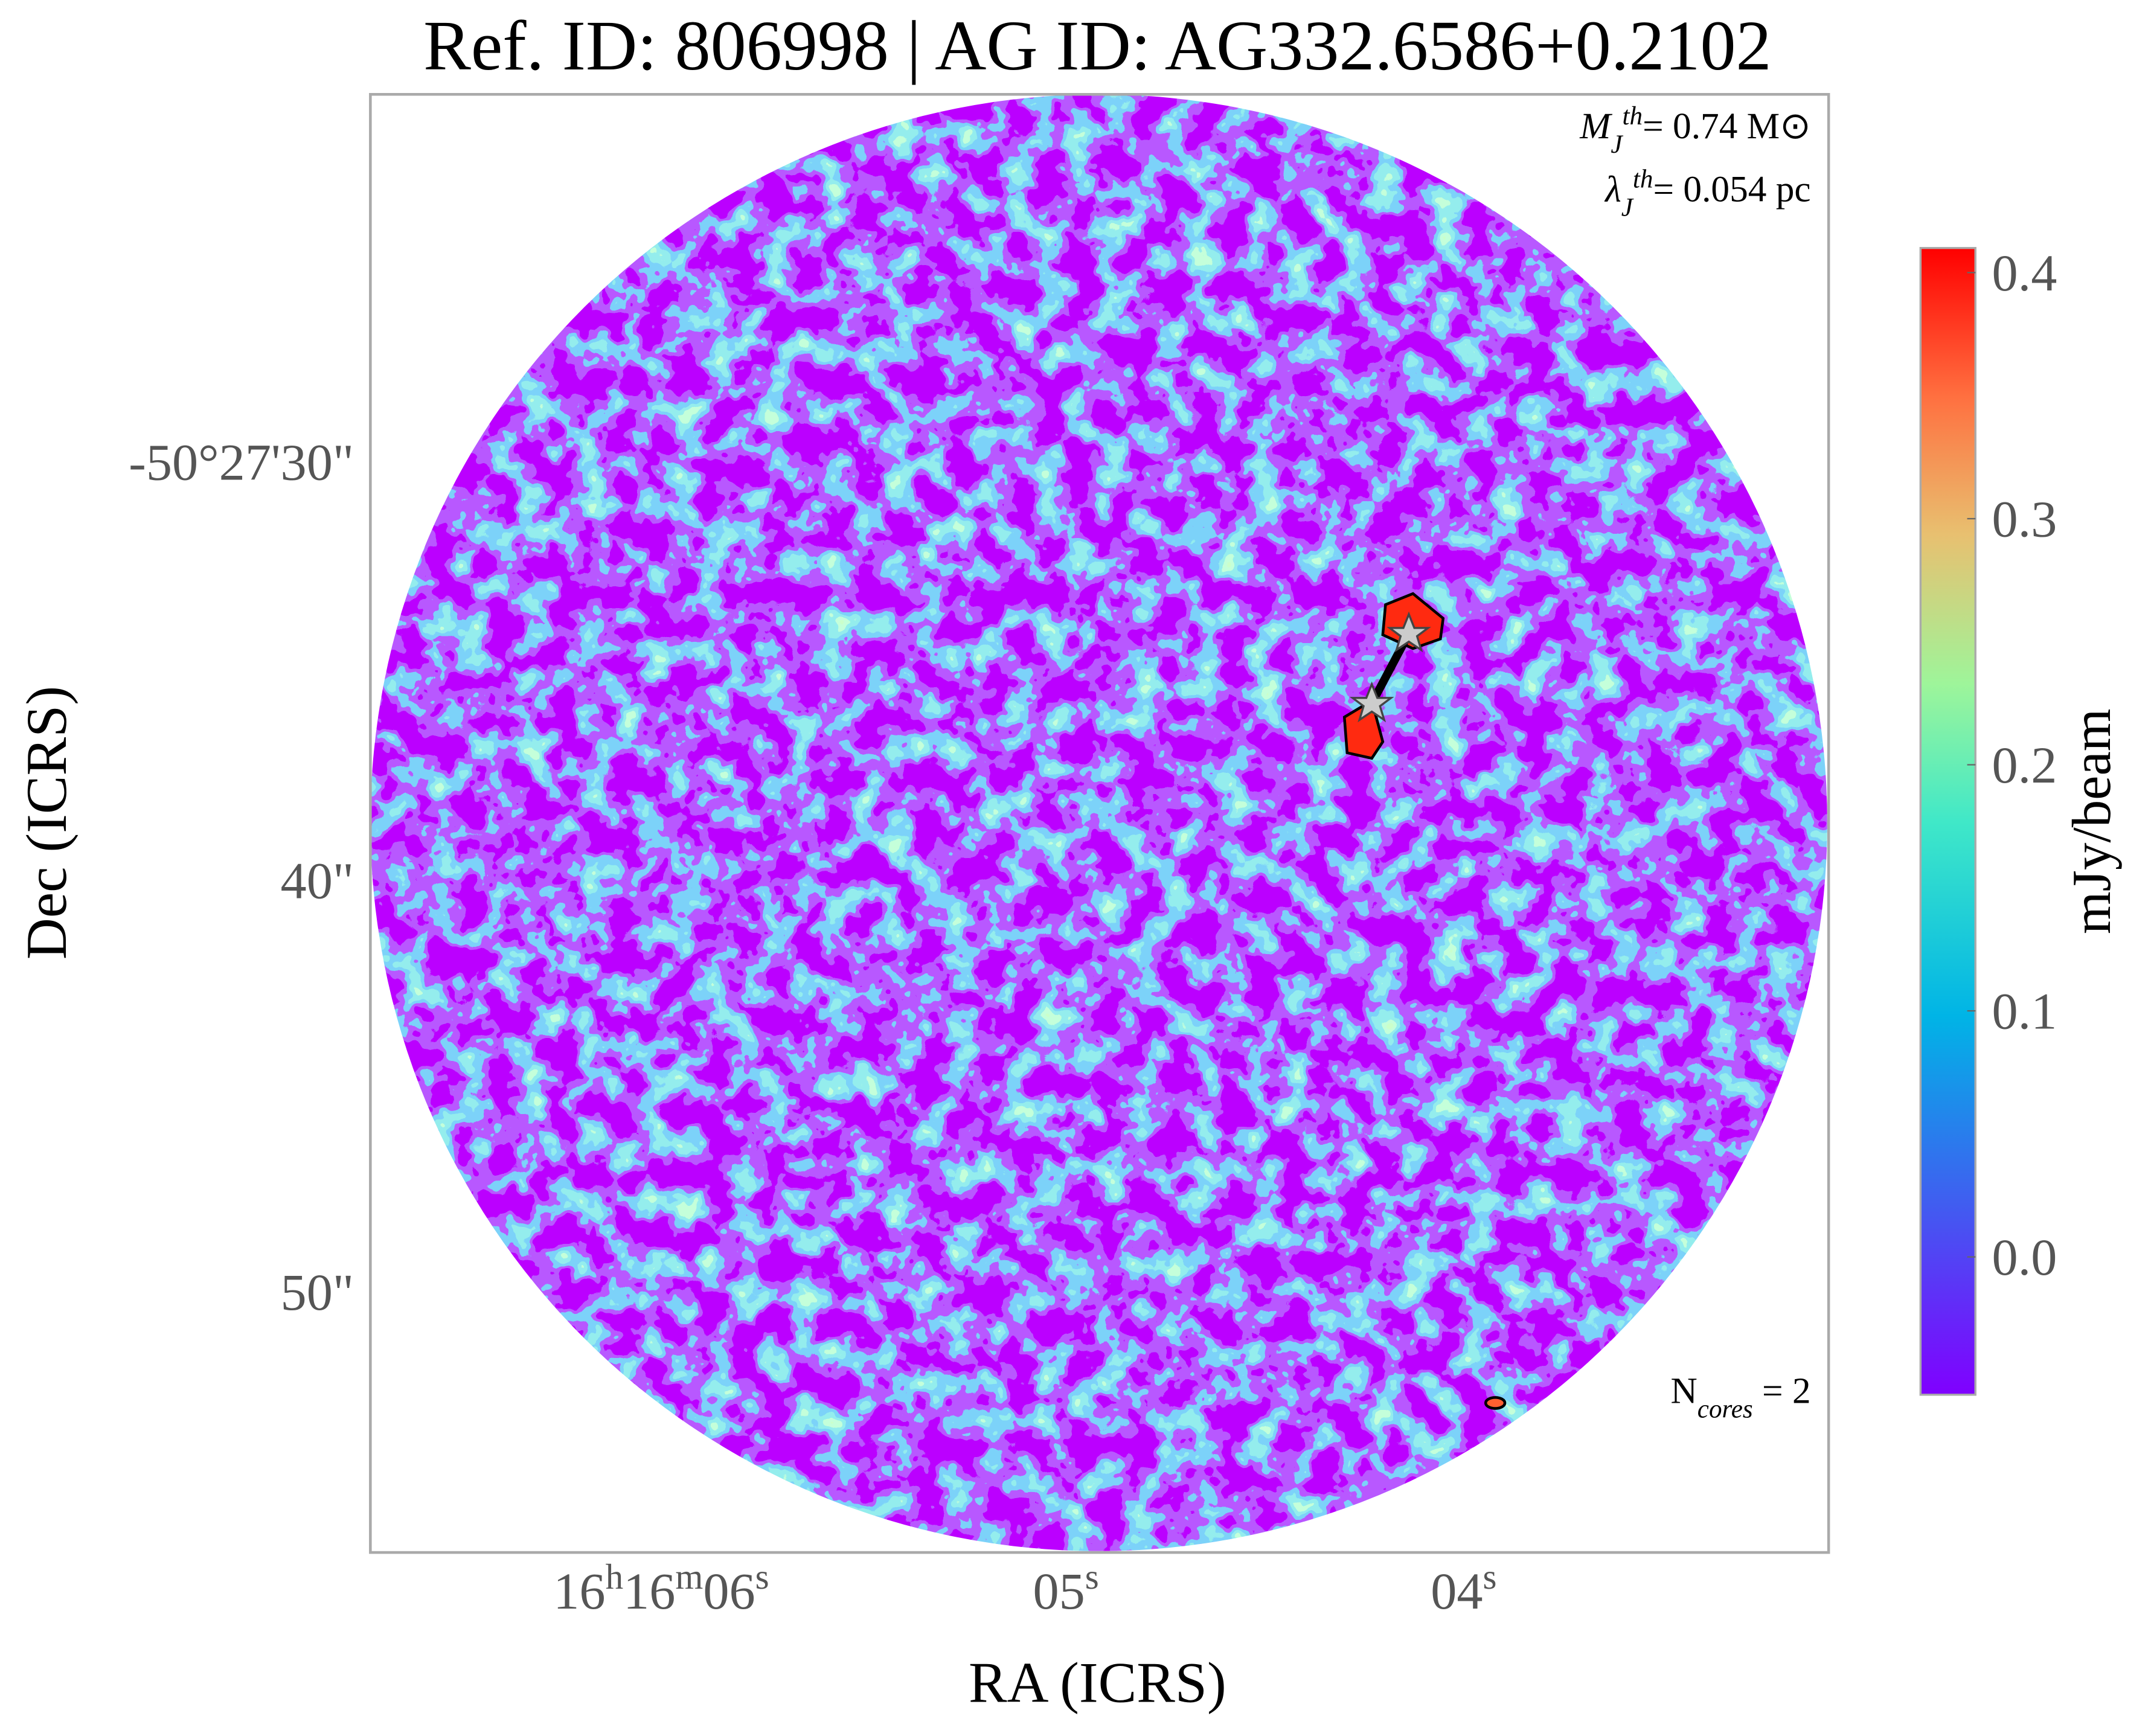 The height and width of the screenshot is (1736, 2151). Describe the element at coordinates (317, 880) in the screenshot. I see `y-tick-label: 40"` at that location.